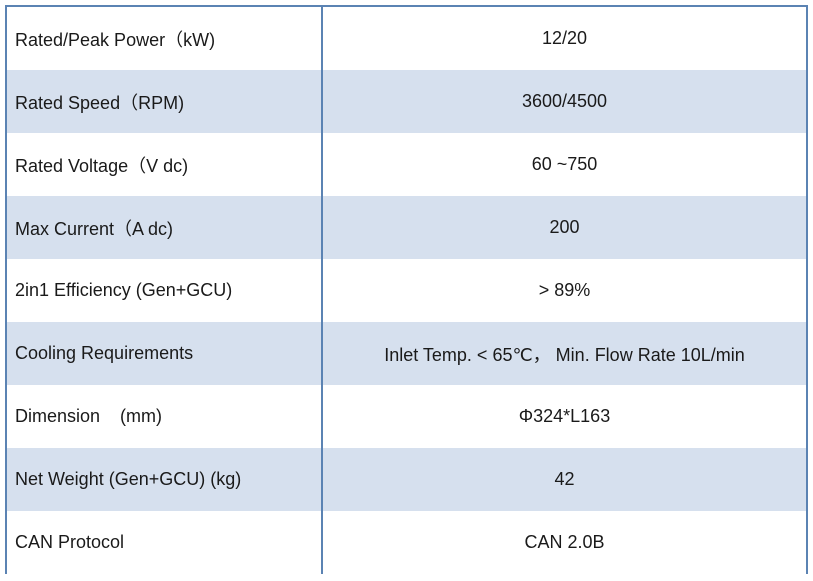  What do you see at coordinates (165, 164) in the screenshot?
I see `row-label: Rated Voltage（V dc)` at bounding box center [165, 164].